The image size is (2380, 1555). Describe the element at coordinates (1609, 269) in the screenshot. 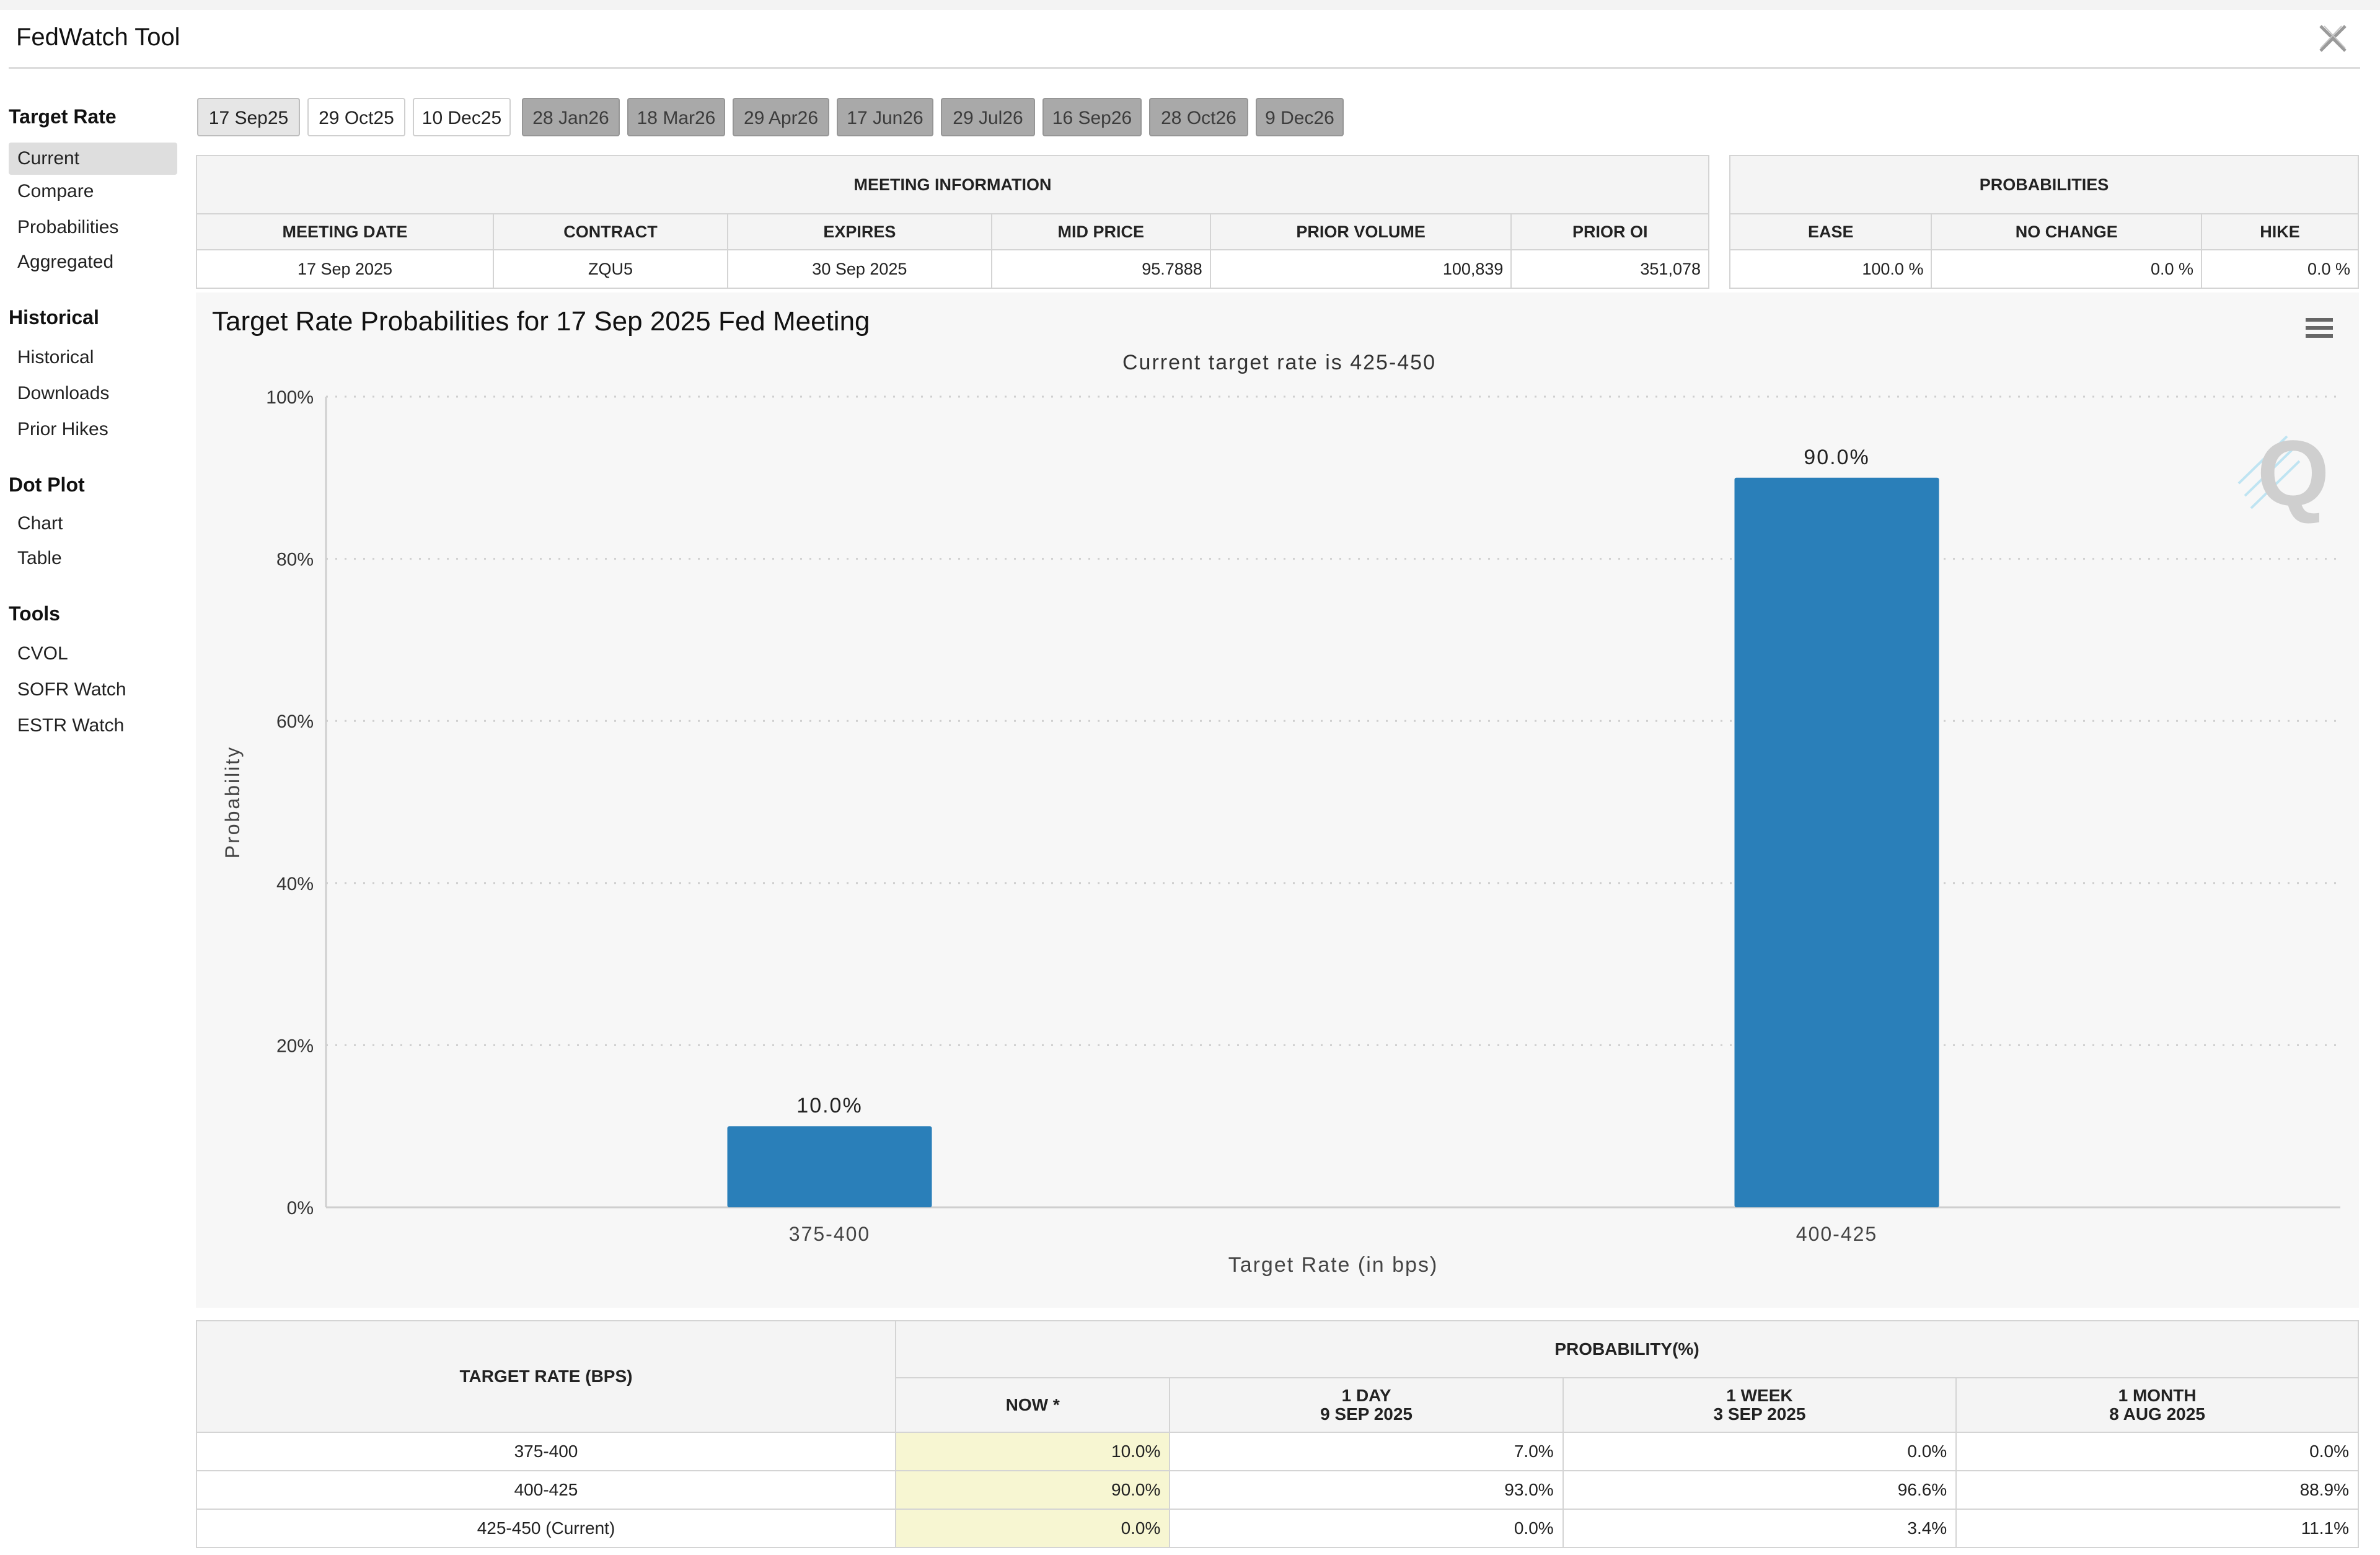

I see `prior-oi-value: 351,078` at that location.